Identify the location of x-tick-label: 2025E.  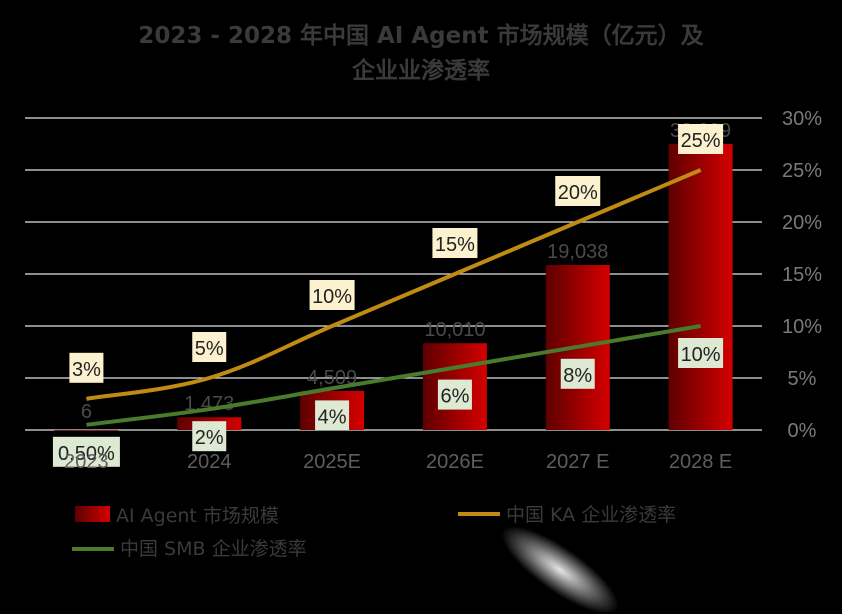
(332, 462).